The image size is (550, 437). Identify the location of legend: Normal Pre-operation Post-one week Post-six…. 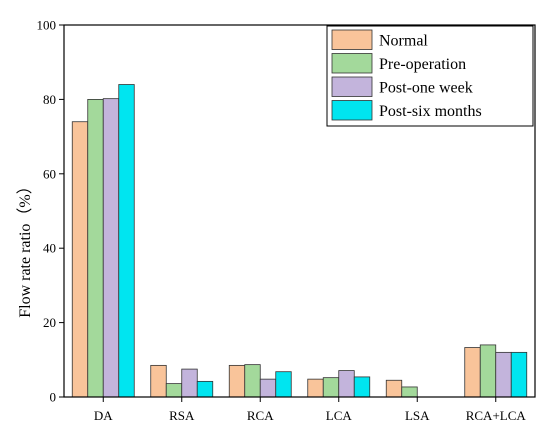
(430, 76).